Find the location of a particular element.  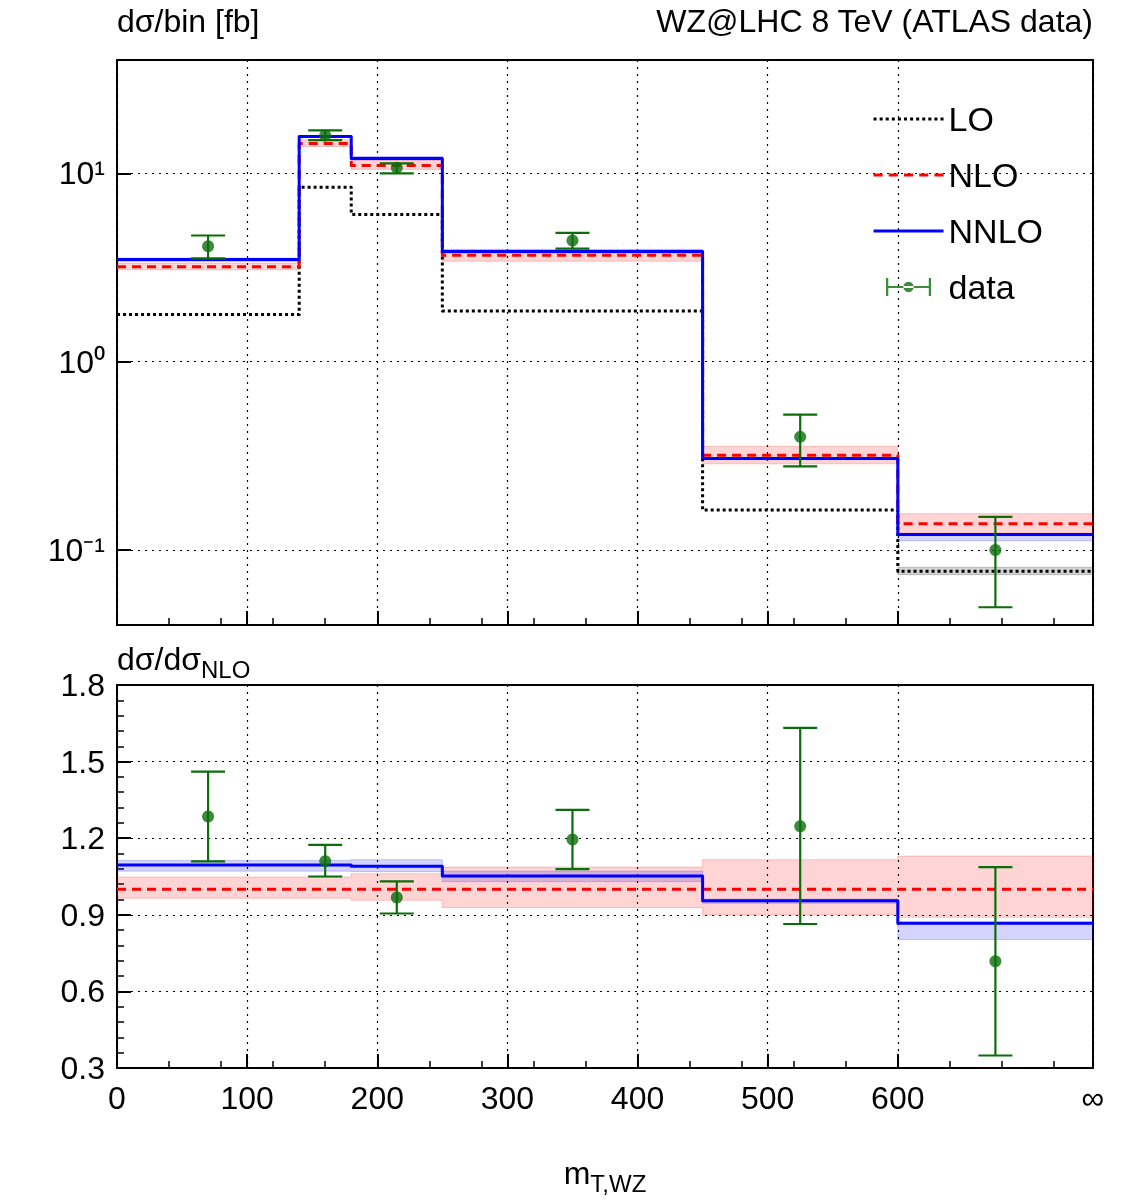

x-tick-label: 600 is located at coordinates (898, 1098).